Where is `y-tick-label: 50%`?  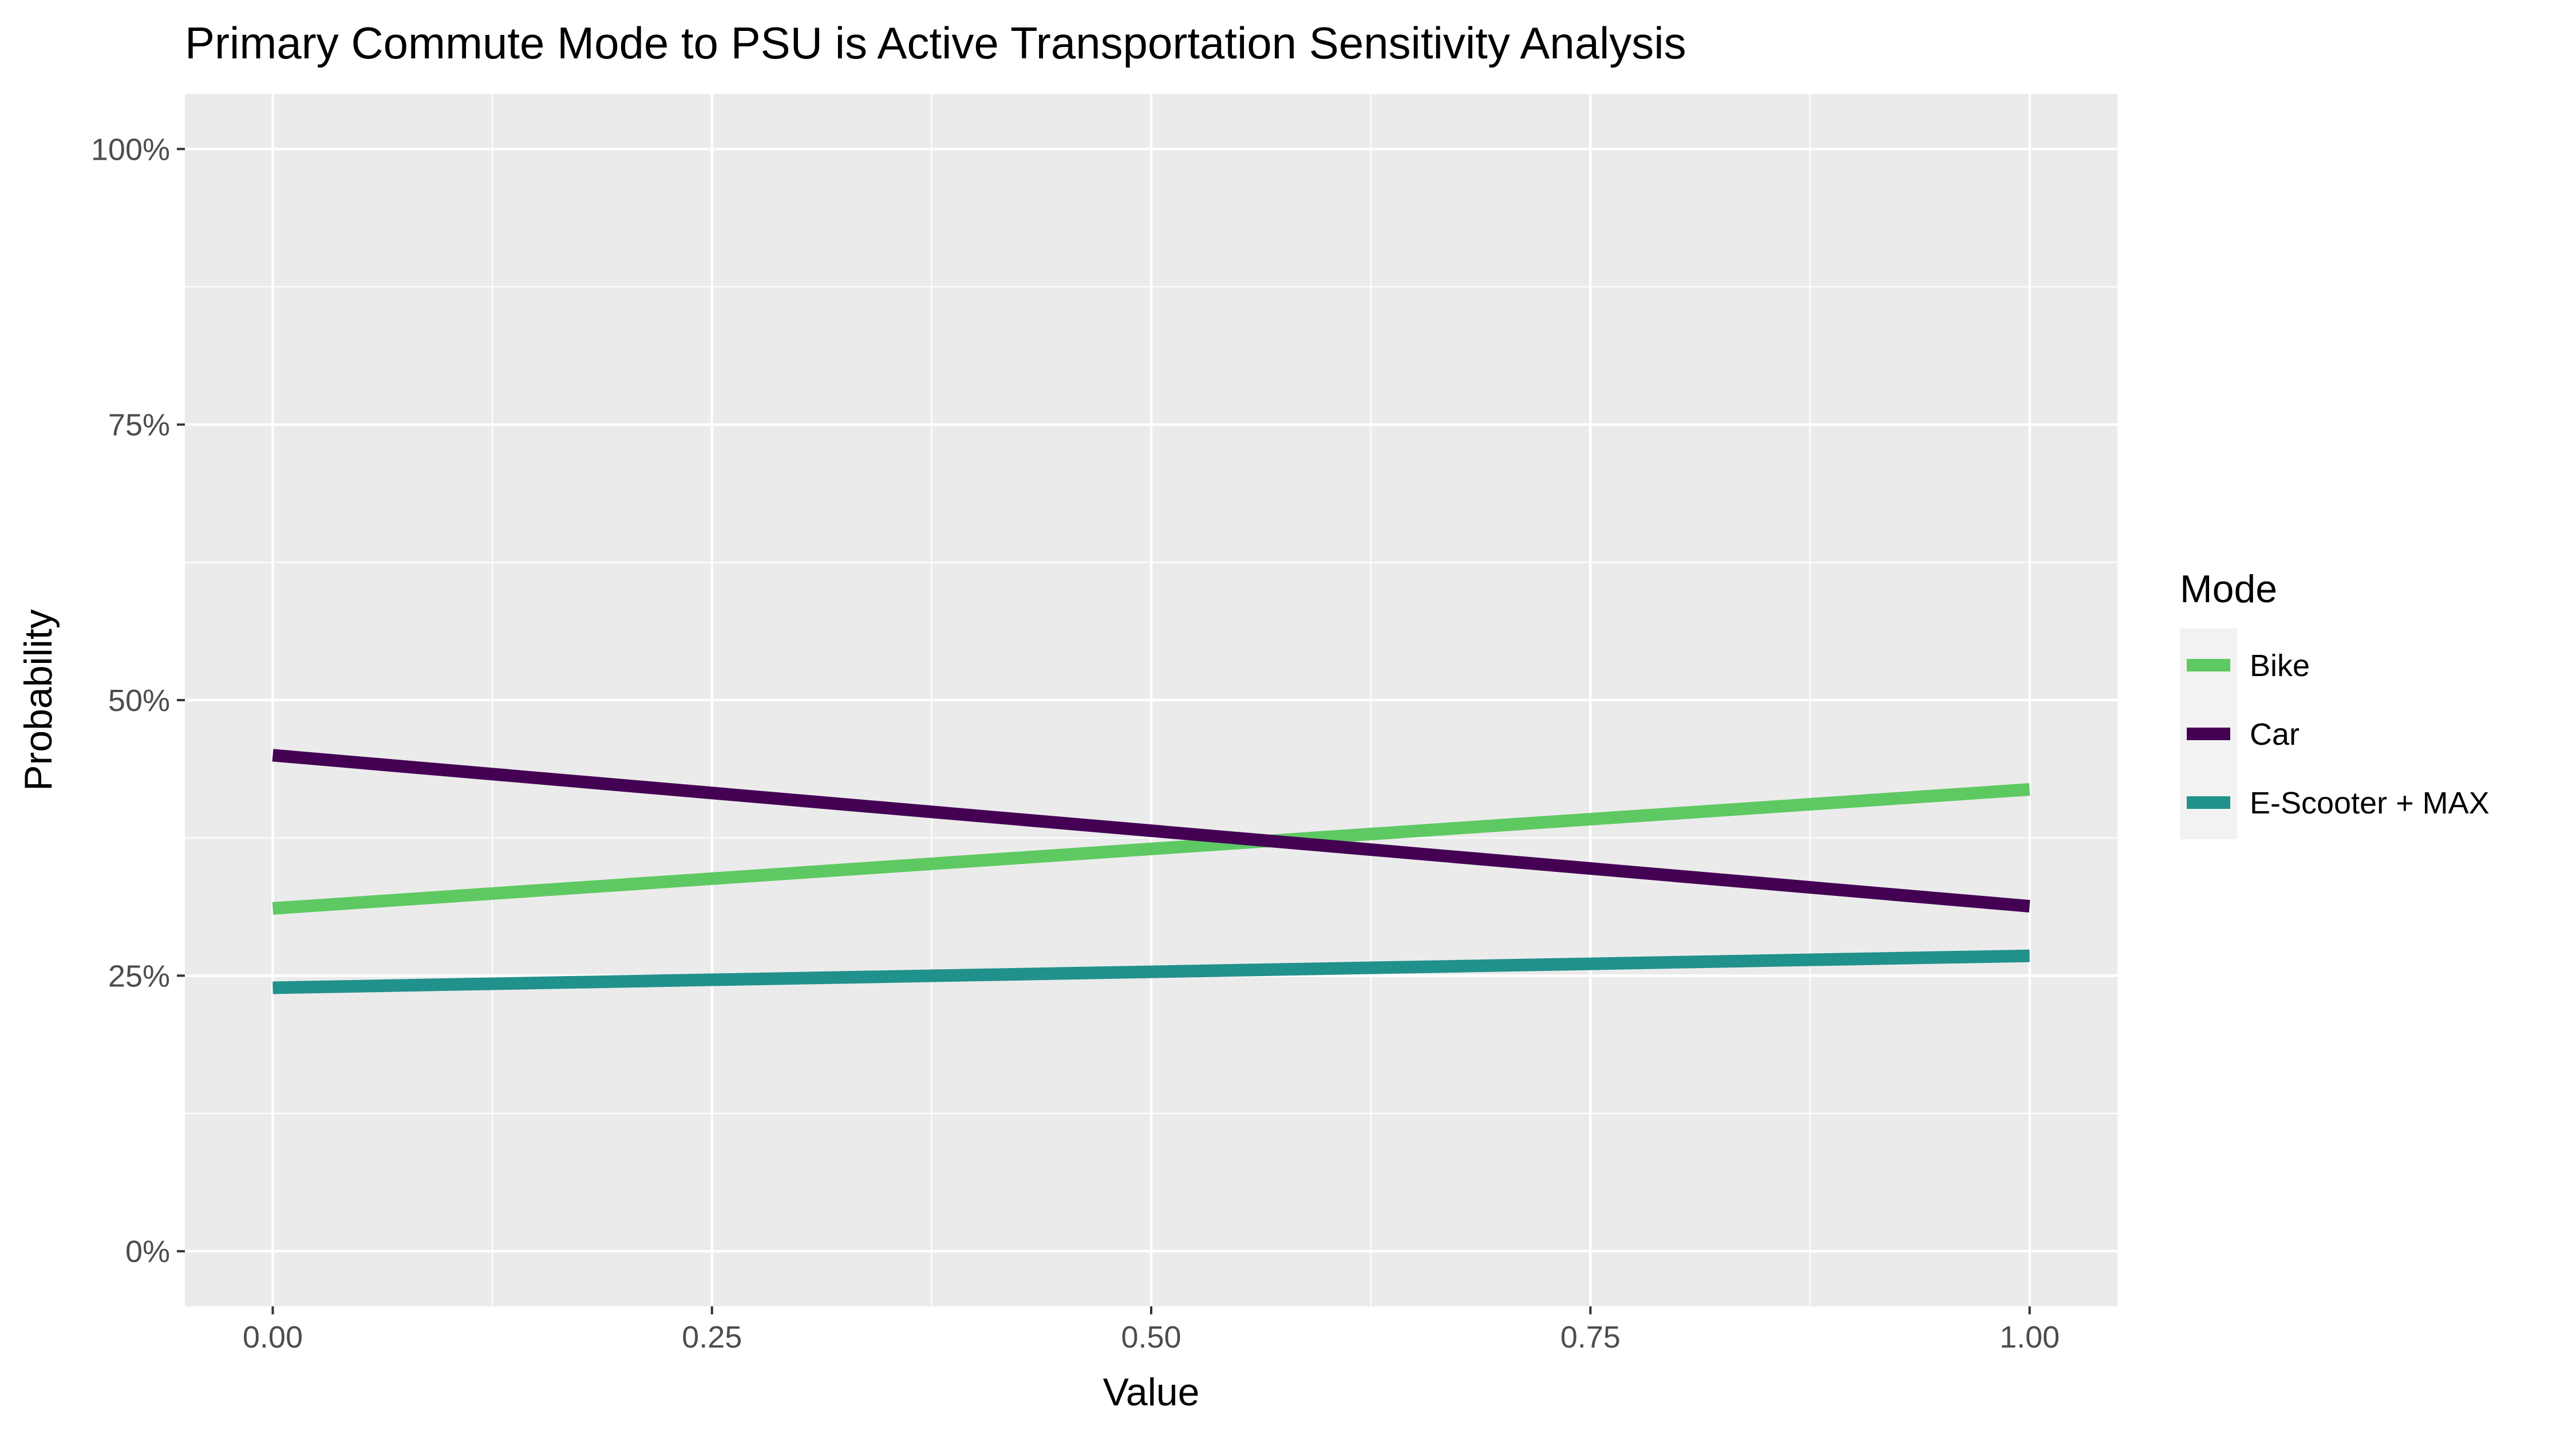 y-tick-label: 50% is located at coordinates (139, 701).